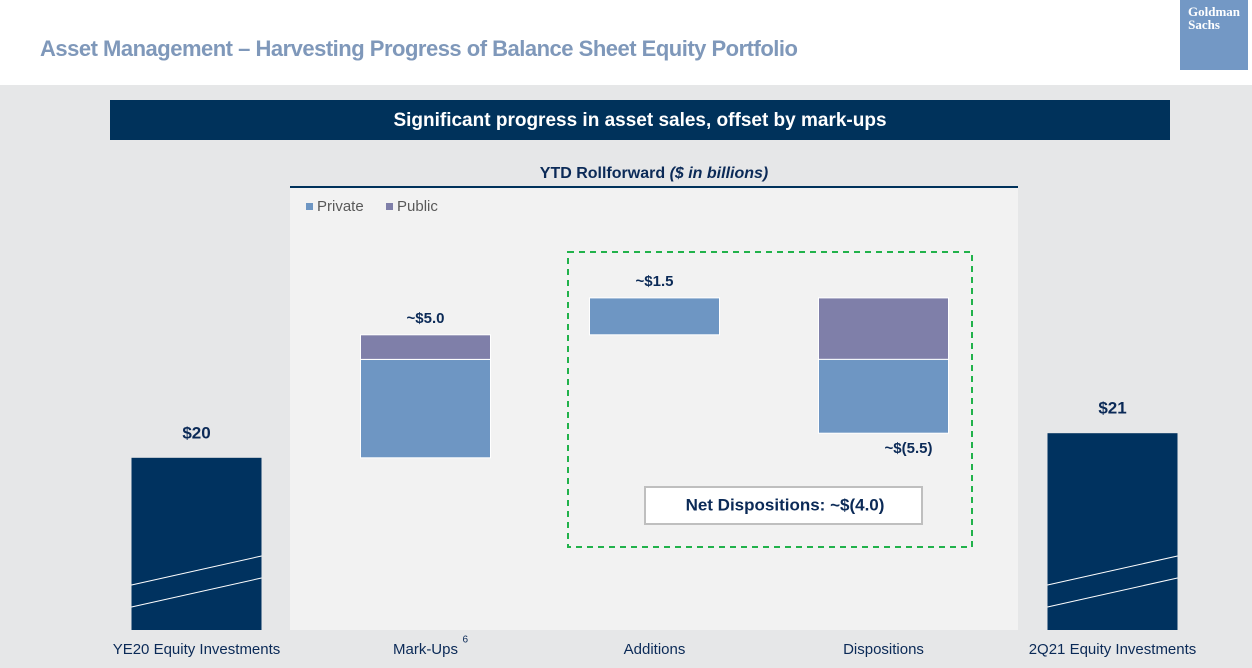  What do you see at coordinates (909, 448) in the screenshot?
I see `value-label: ~$(5.5)` at bounding box center [909, 448].